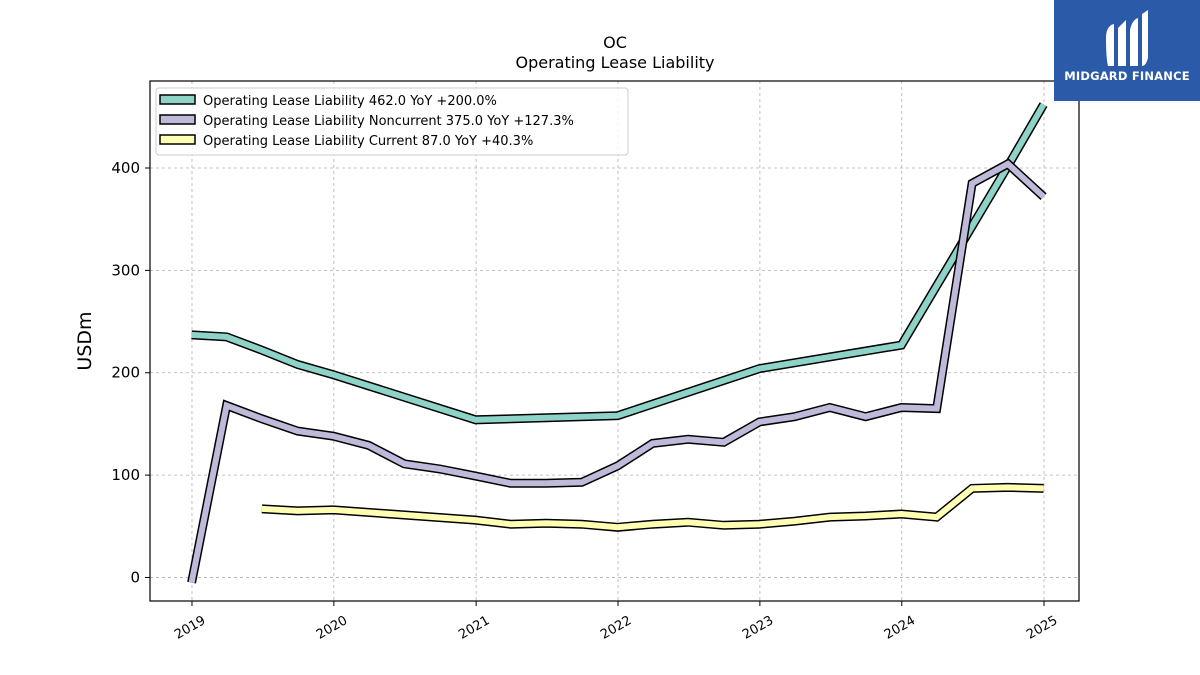  What do you see at coordinates (1127, 76) in the screenshot?
I see `brand-name: MIDGARD FINANCE` at bounding box center [1127, 76].